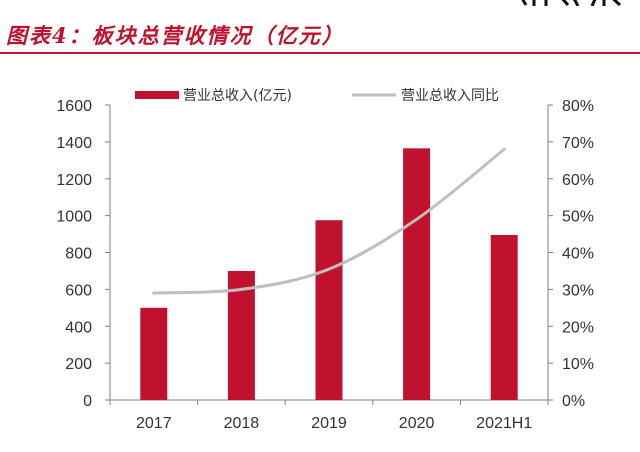 The height and width of the screenshot is (452, 640). What do you see at coordinates (157, 95) in the screenshot?
I see `legend-bar-swatch` at bounding box center [157, 95].